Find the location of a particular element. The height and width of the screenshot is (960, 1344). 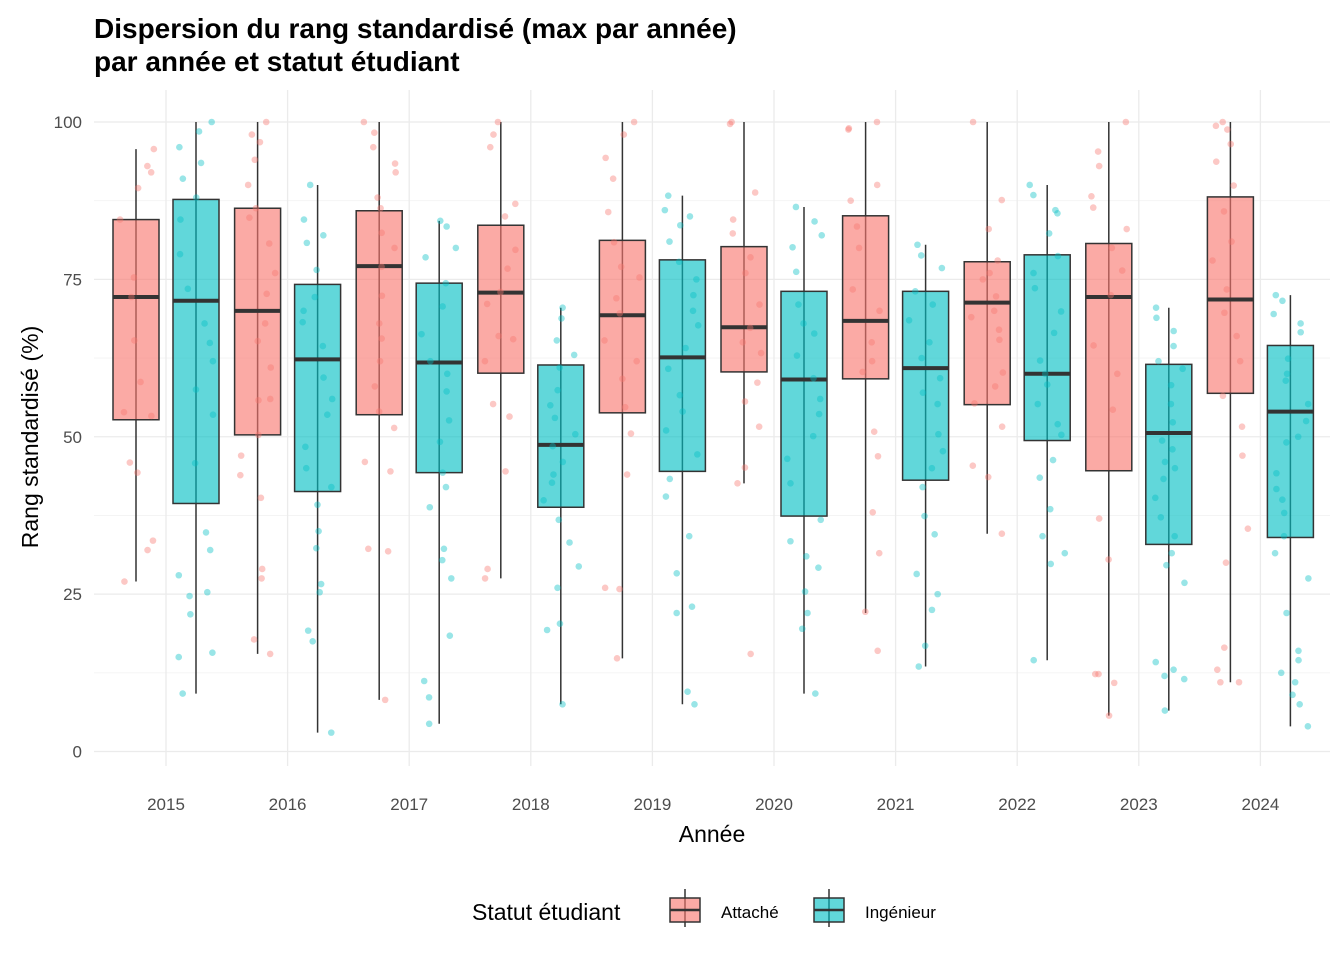

y-tick-label: 25 is located at coordinates (72, 594).